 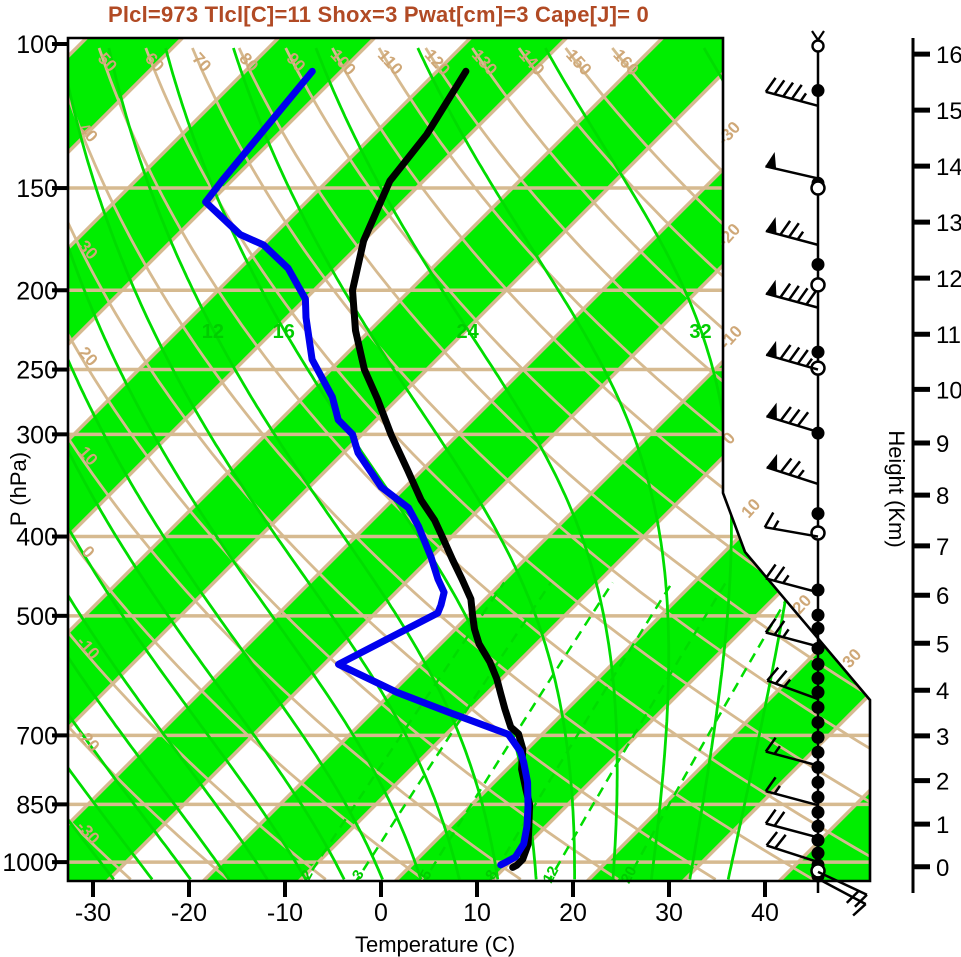 What do you see at coordinates (948, 335) in the screenshot?
I see `svg-text: 11` at bounding box center [948, 335].